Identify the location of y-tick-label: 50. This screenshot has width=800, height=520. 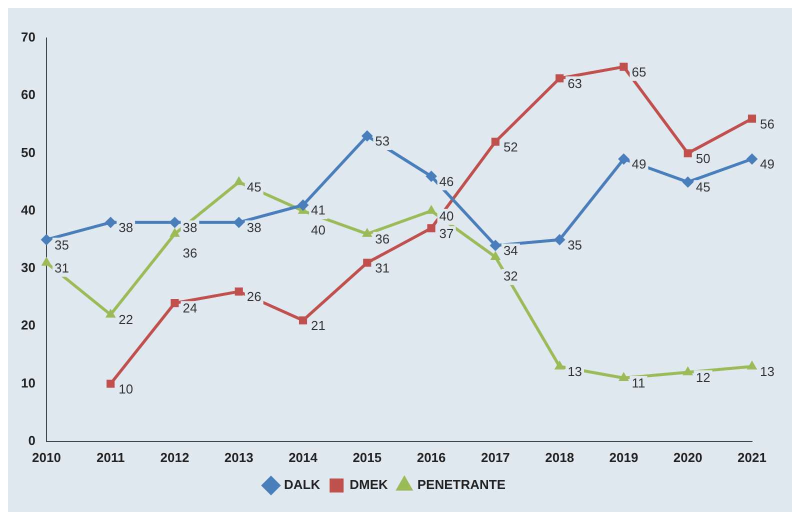
(28, 152).